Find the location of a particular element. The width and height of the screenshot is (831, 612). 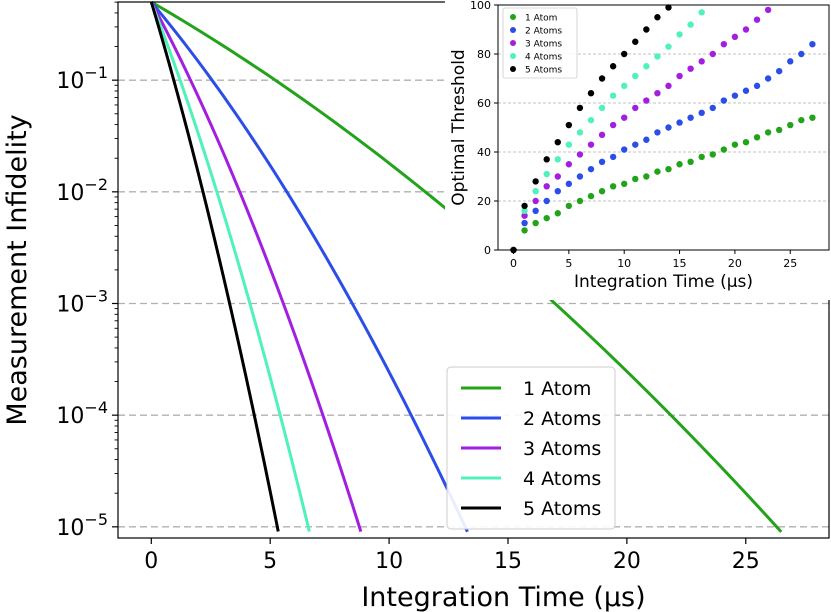

main-x-tick-label: 10 is located at coordinates (389, 561).